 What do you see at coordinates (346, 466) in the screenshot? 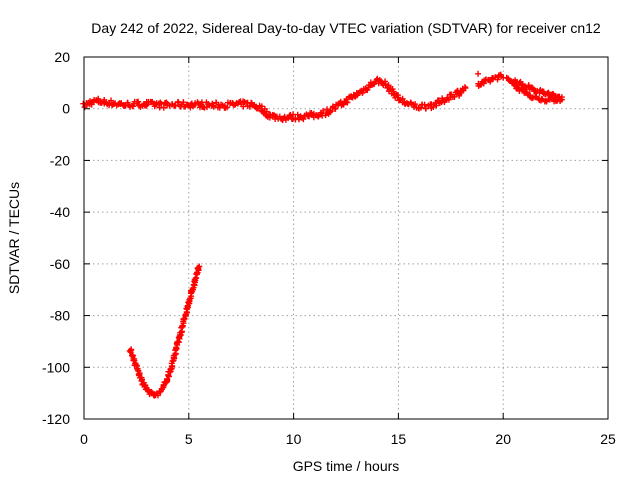
I see `x-axis-label: GPS time / hours` at bounding box center [346, 466].